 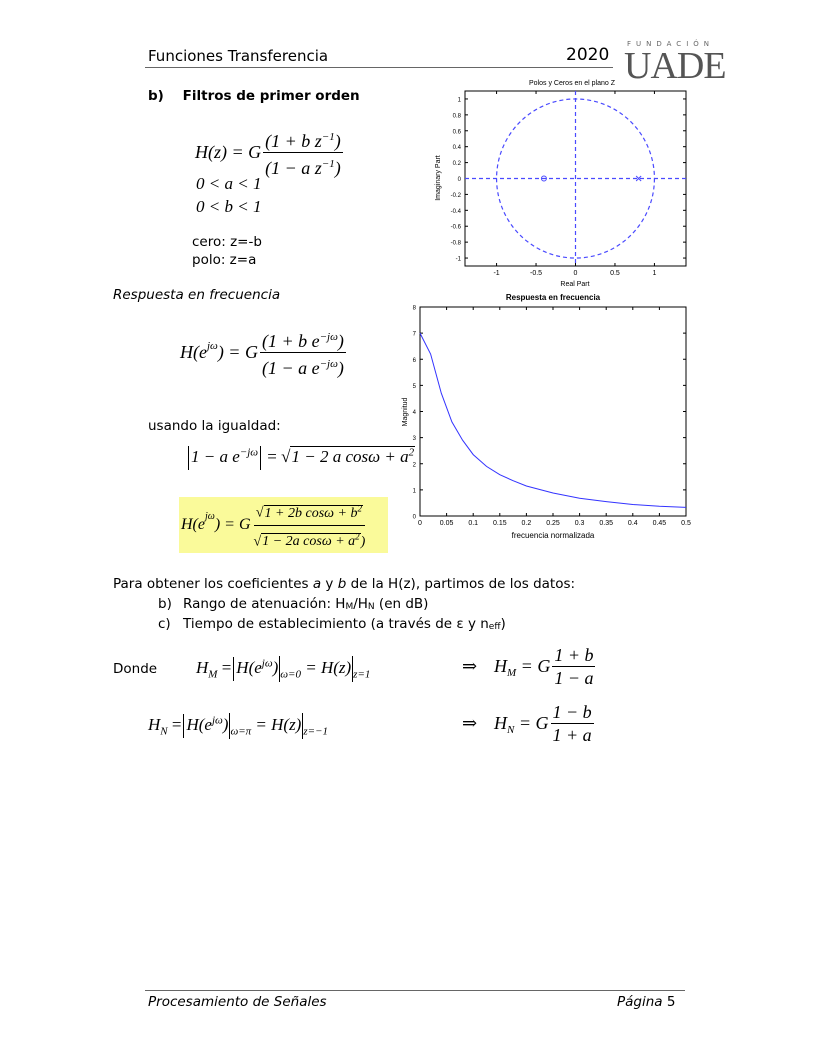 What do you see at coordinates (572, 713) in the screenshot?
I see `hn-num: 1 − b` at bounding box center [572, 713].